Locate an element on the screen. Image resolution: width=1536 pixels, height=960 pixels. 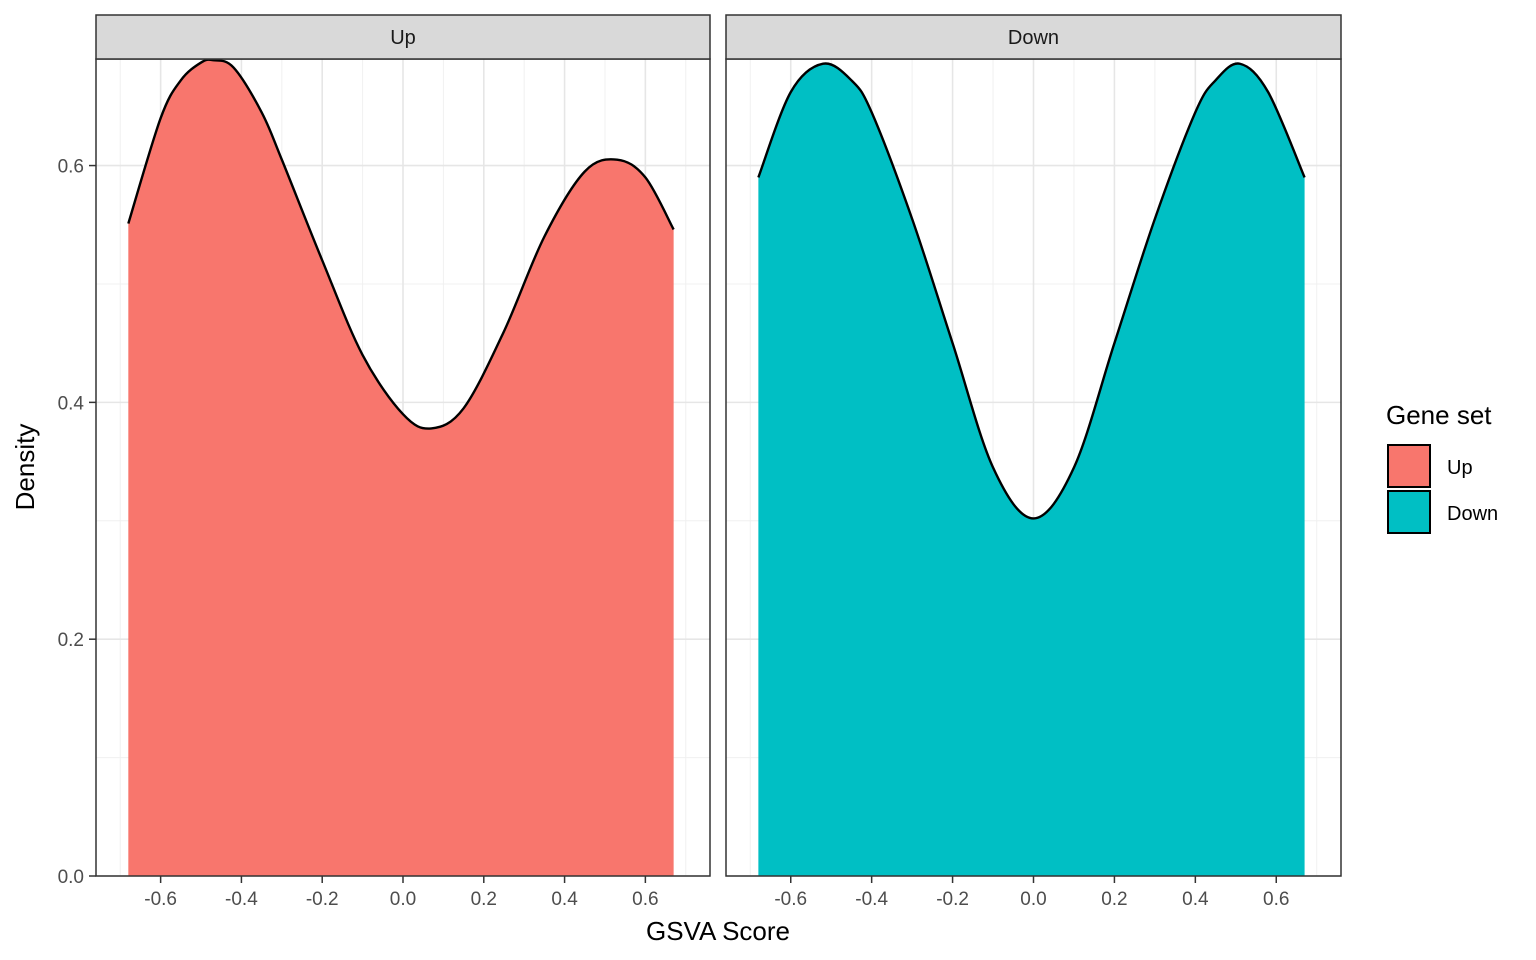
facet-strip-label: Down is located at coordinates (1033, 38).